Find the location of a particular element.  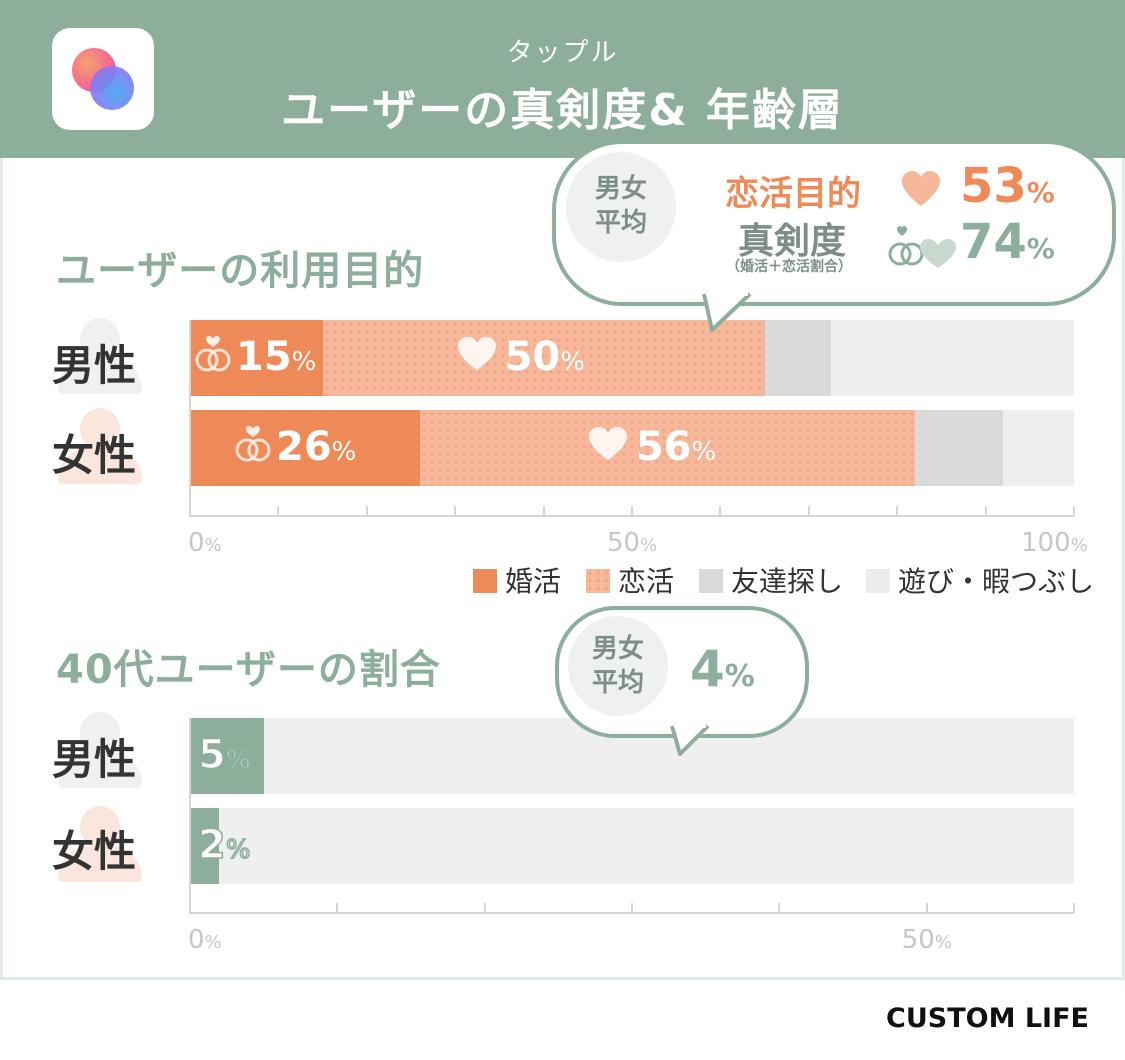

brand-logo: CUSTOM LIFE is located at coordinates (987, 1018).